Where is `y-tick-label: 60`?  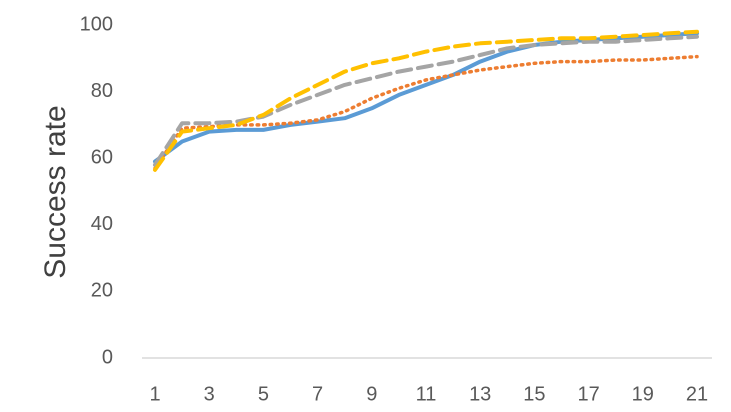
y-tick-label: 60 is located at coordinates (102, 157).